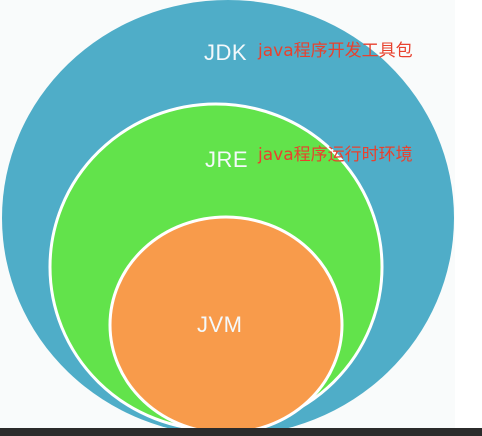 The width and height of the screenshot is (482, 436). What do you see at coordinates (335, 51) in the screenshot?
I see `jdk-description: java程序开发工具包` at bounding box center [335, 51].